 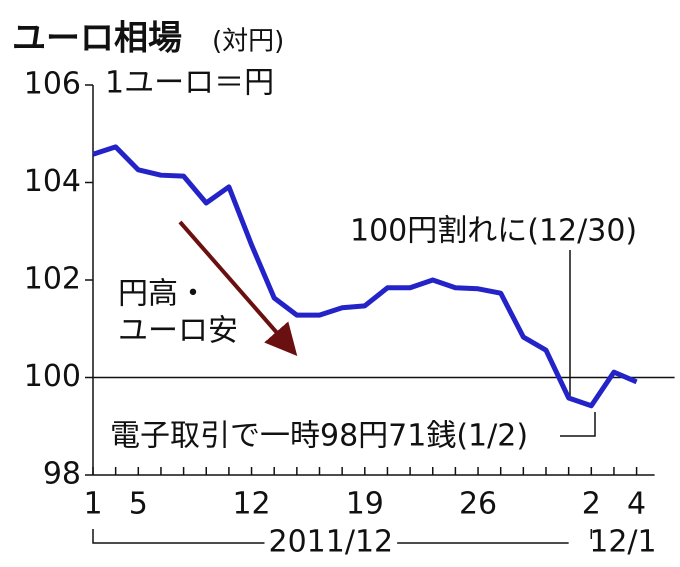 I want to click on y-tick-label: 106, so click(x=52, y=84).